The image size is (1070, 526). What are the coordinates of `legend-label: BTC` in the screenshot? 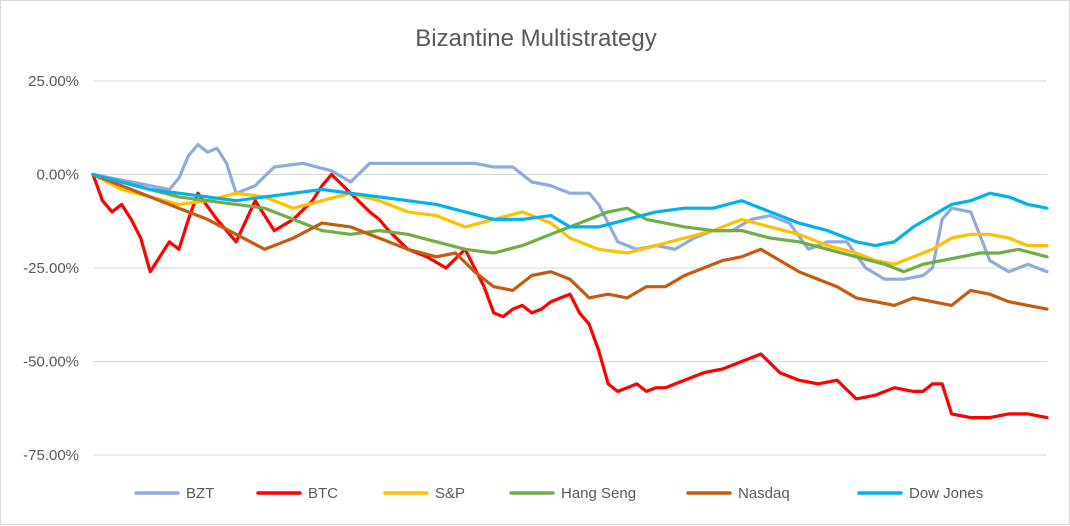 It's located at (323, 493).